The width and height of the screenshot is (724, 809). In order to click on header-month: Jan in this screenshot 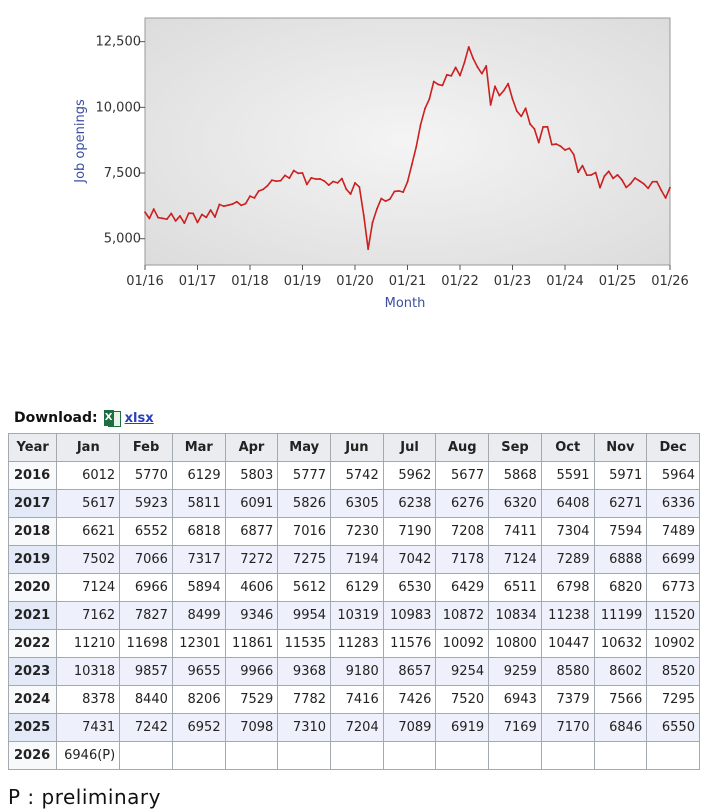, I will do `click(88, 447)`.